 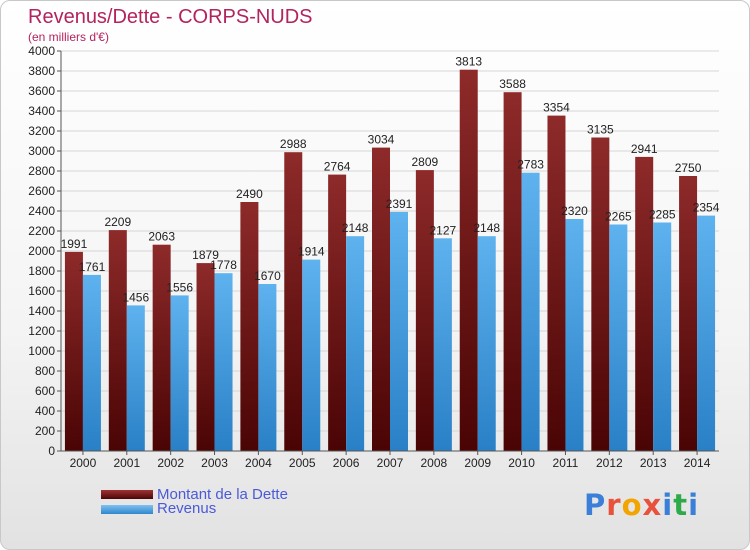 I want to click on data-label-revenus: 2783, so click(x=530, y=165).